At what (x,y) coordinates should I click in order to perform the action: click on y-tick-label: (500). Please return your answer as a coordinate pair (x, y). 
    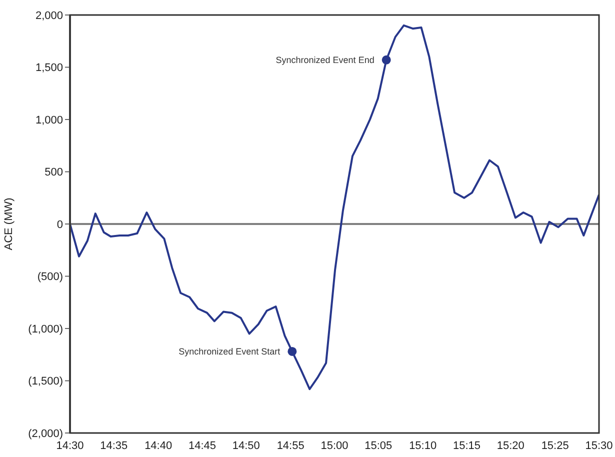
    Looking at the image, I should click on (50, 277).